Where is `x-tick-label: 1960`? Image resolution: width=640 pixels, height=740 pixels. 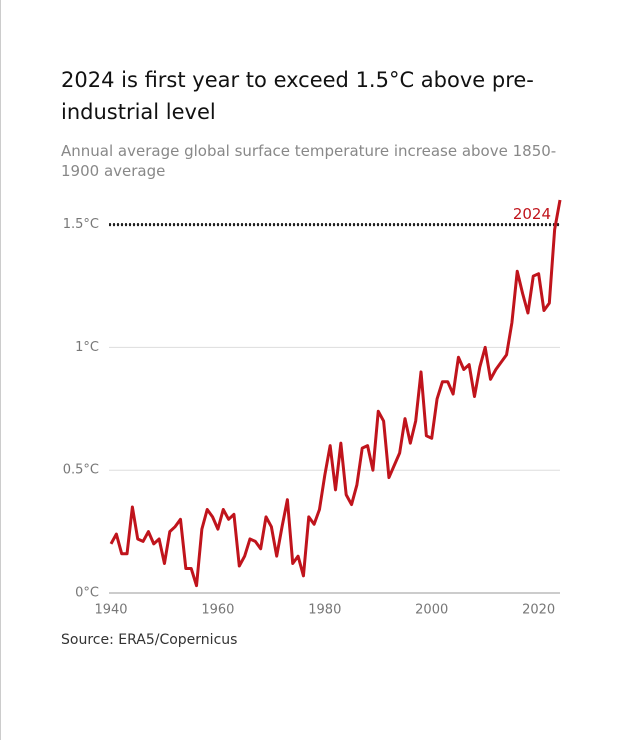
x-tick-label: 1960 is located at coordinates (217, 610).